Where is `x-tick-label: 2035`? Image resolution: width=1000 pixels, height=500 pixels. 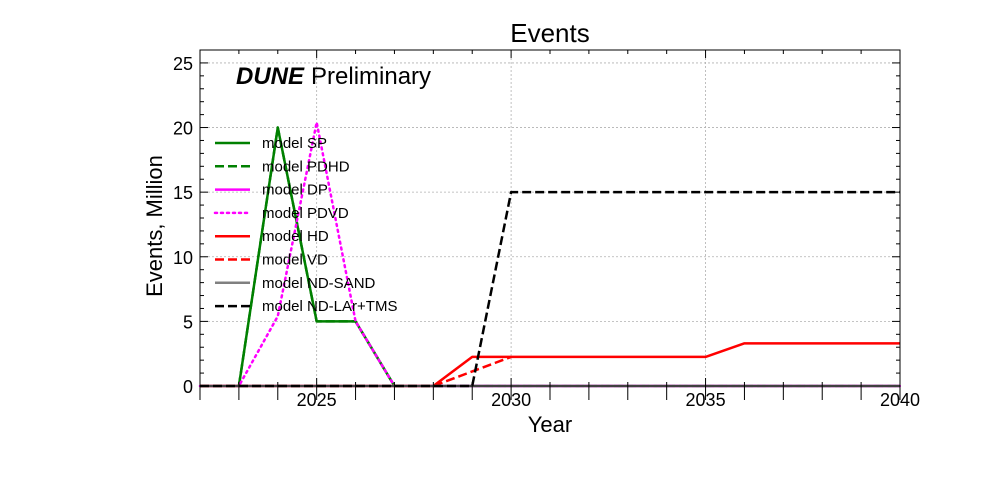 x-tick-label: 2035 is located at coordinates (706, 400).